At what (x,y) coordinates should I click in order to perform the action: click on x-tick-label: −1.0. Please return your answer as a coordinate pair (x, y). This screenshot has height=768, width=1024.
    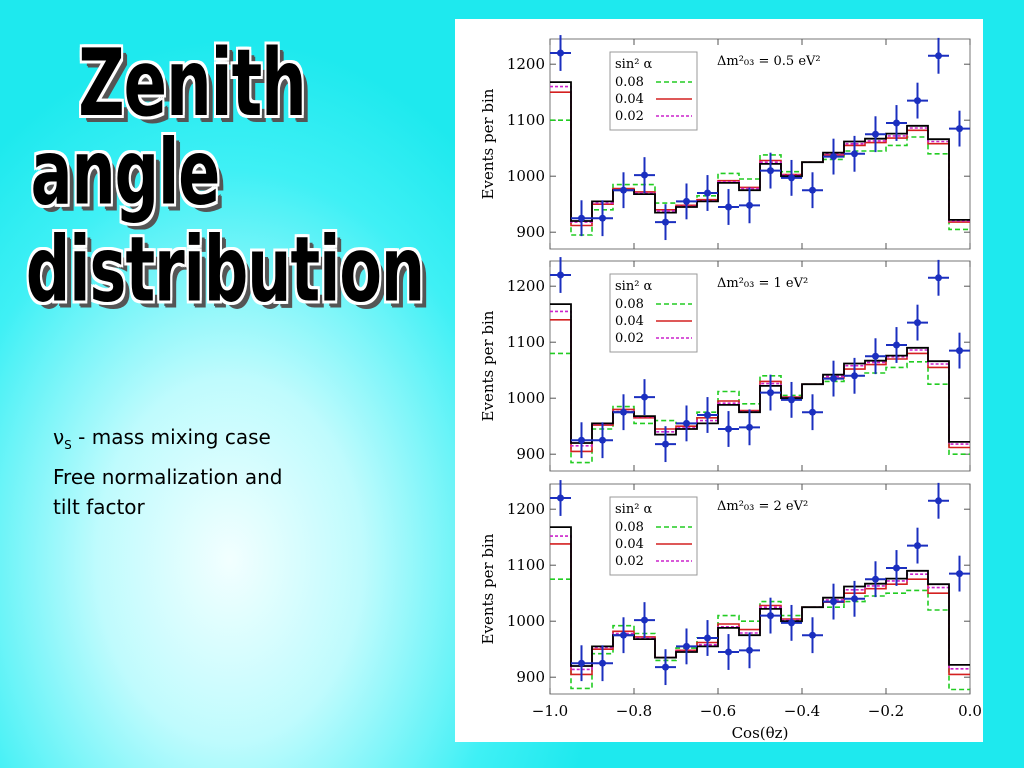
    Looking at the image, I should click on (550, 711).